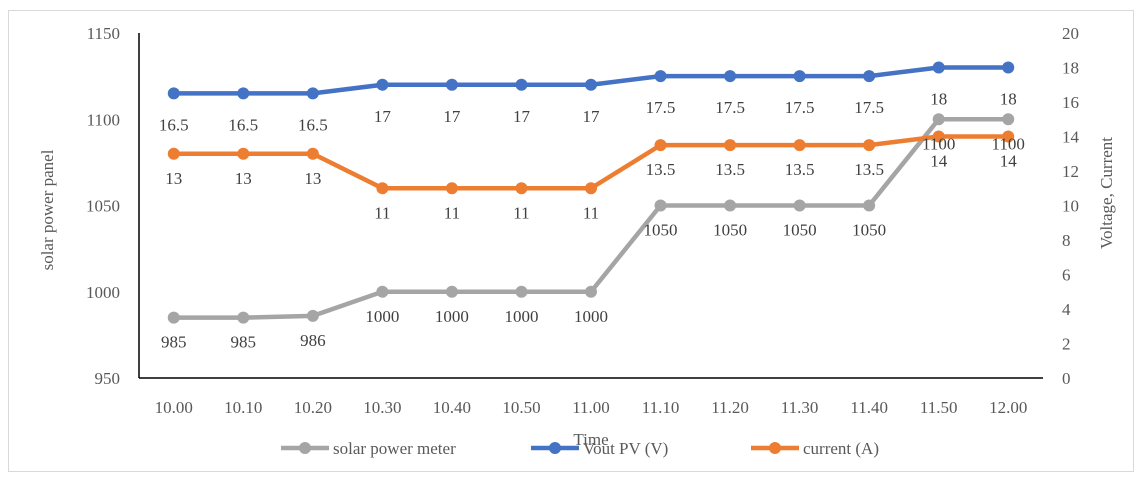 Image resolution: width=1142 pixels, height=481 pixels. Describe the element at coordinates (1070, 68) in the screenshot. I see `y-right-tick-label: 18` at that location.